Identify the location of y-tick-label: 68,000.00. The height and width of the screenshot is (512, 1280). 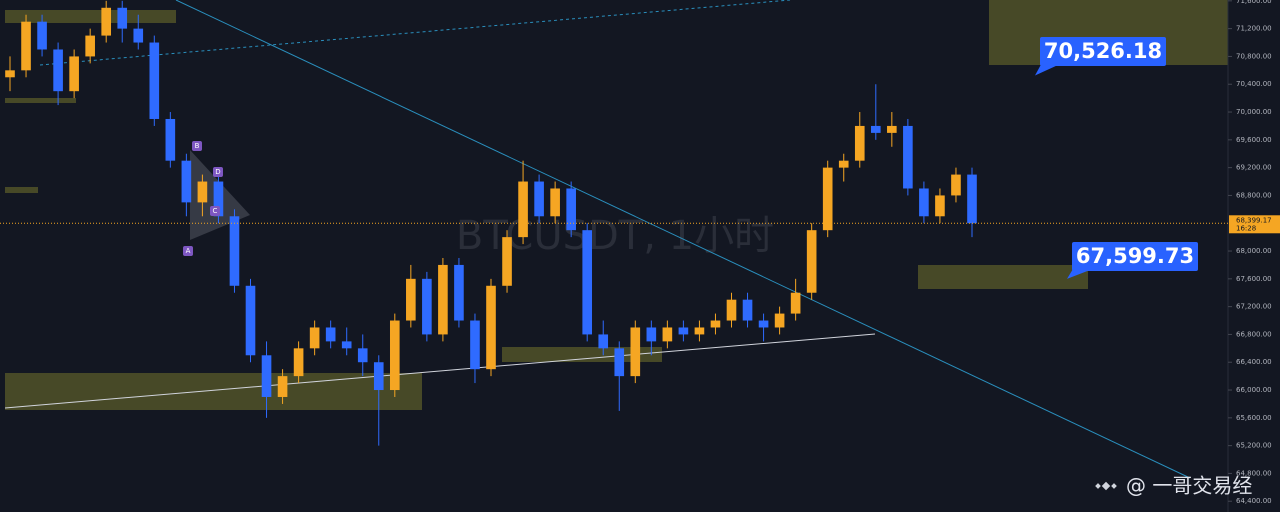
(1254, 251).